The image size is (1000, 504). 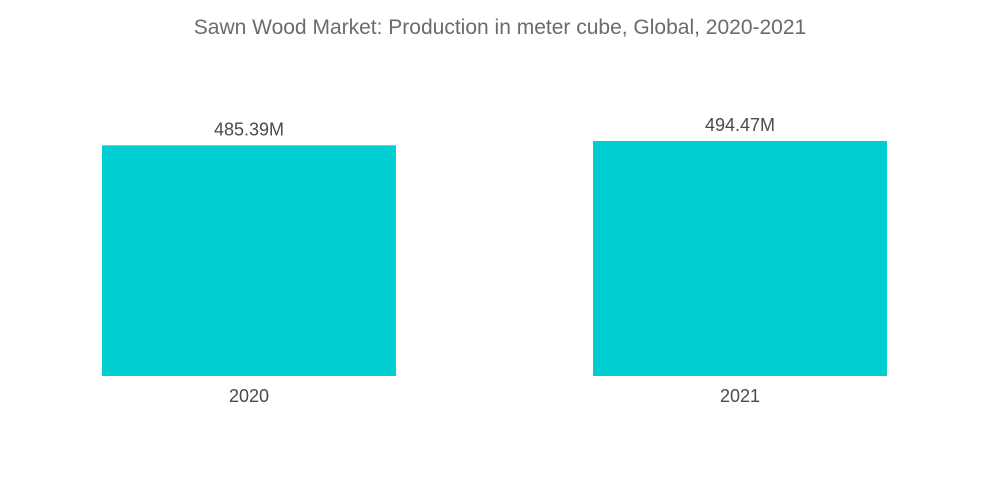 I want to click on data-label-2020: 485.39M, so click(x=249, y=129).